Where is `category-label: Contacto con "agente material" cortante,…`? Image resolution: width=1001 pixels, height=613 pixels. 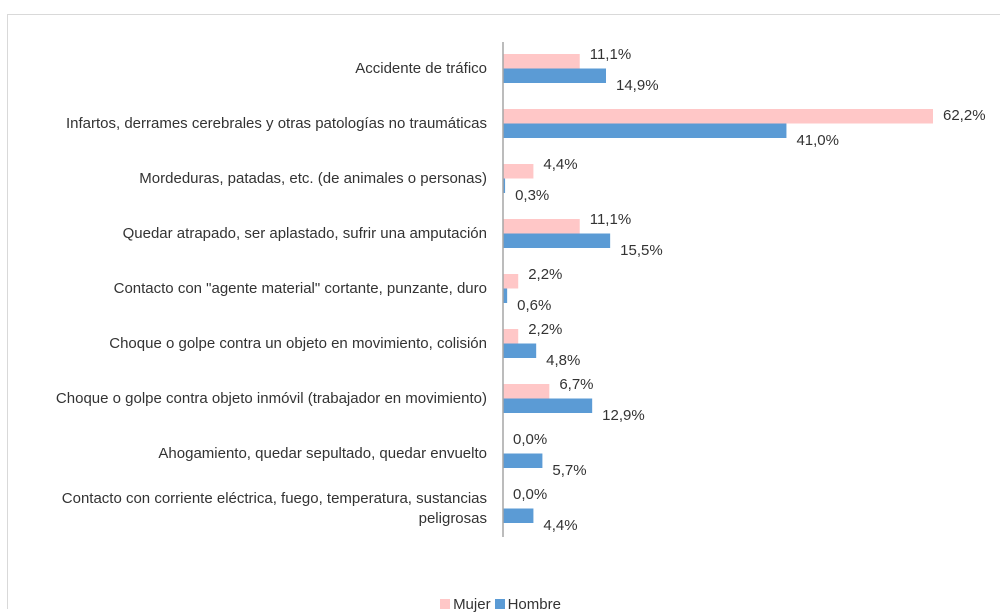 category-label: Contacto con "agente material" cortante,… is located at coordinates (300, 288).